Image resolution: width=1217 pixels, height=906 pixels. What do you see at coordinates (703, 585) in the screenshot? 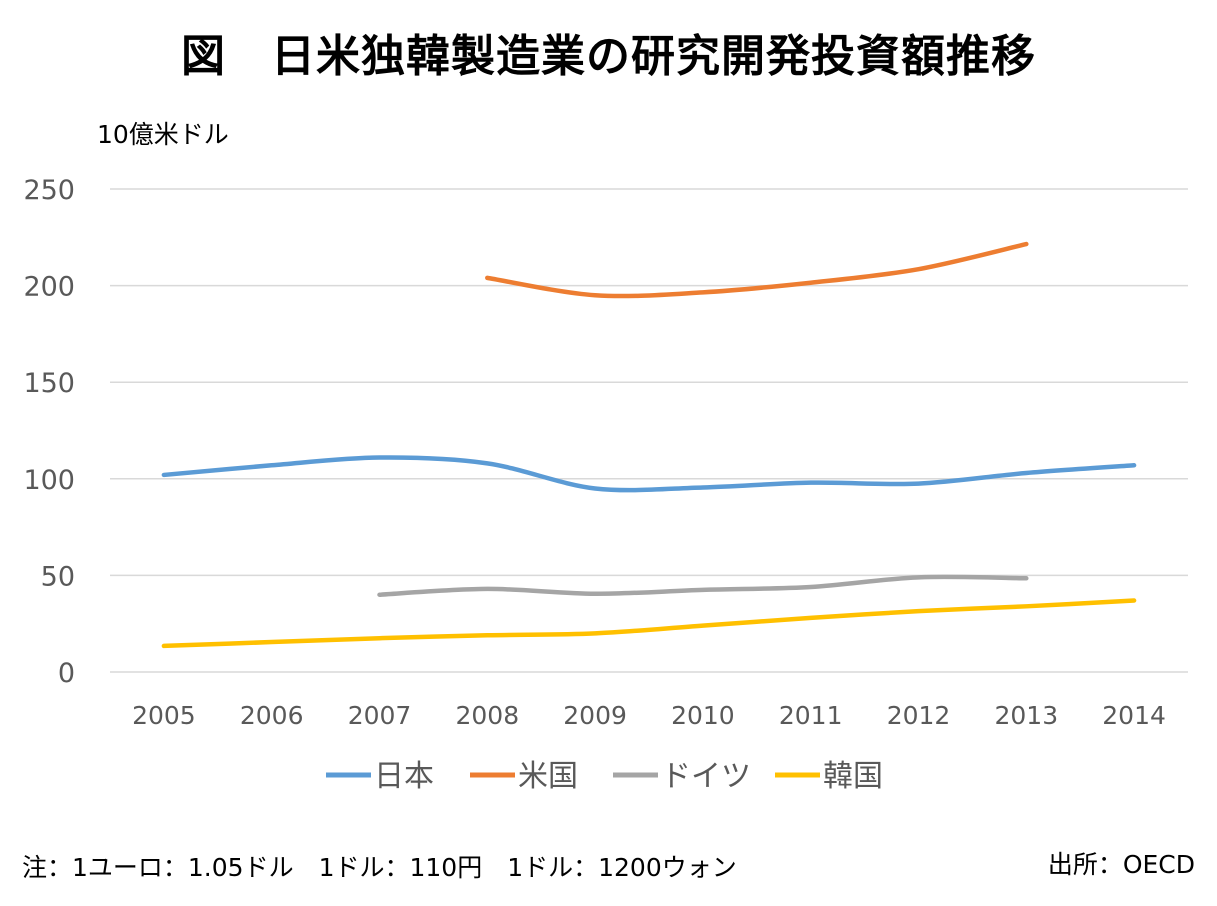
I see `series-line-ドイツ` at bounding box center [703, 585].